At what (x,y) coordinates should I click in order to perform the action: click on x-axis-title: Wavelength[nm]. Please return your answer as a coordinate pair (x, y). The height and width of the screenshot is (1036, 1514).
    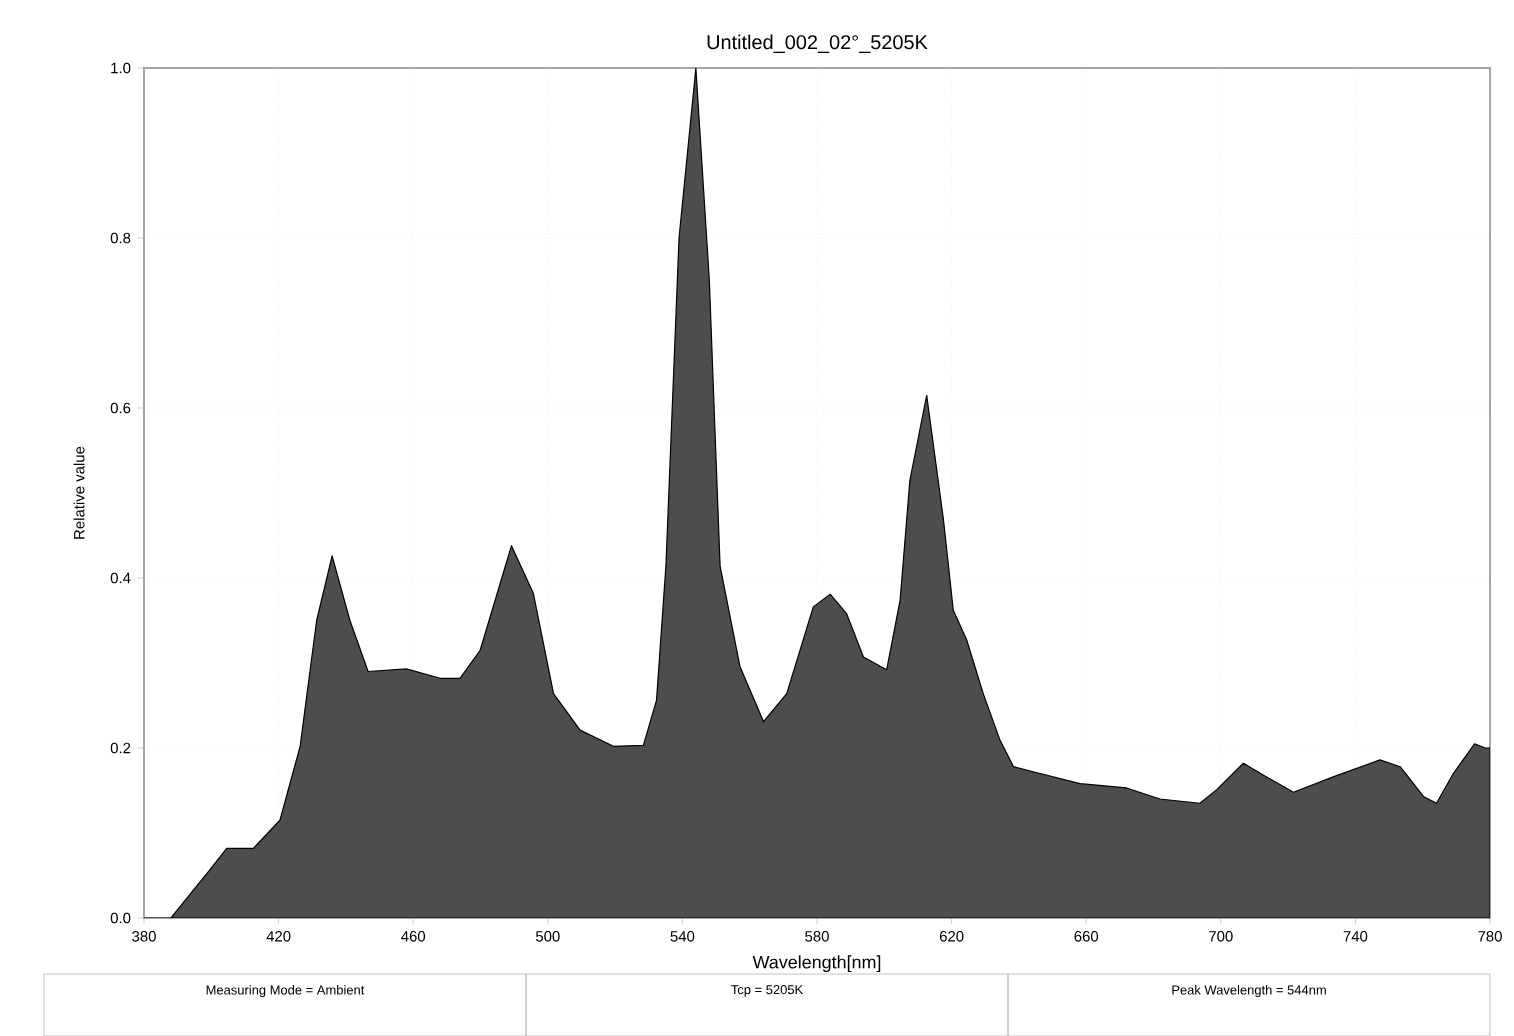
    Looking at the image, I should click on (816, 964).